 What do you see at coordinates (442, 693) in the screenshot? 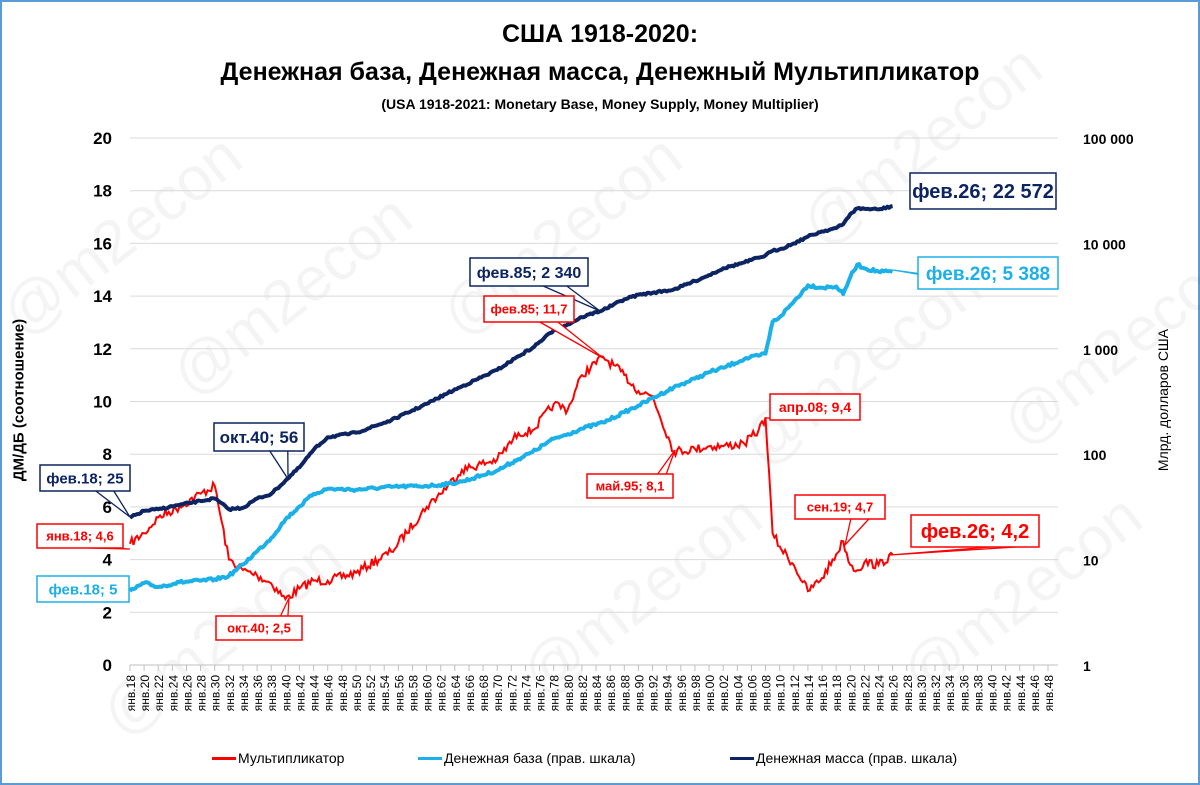
I see `x-tick-label: янв.62` at bounding box center [442, 693].